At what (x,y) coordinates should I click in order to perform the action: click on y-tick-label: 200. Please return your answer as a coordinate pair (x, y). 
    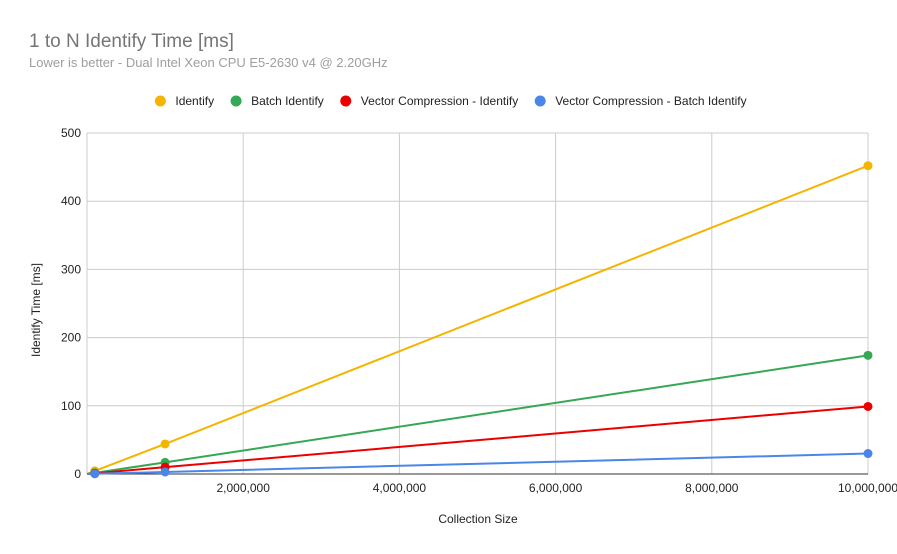
    Looking at the image, I should click on (71, 338).